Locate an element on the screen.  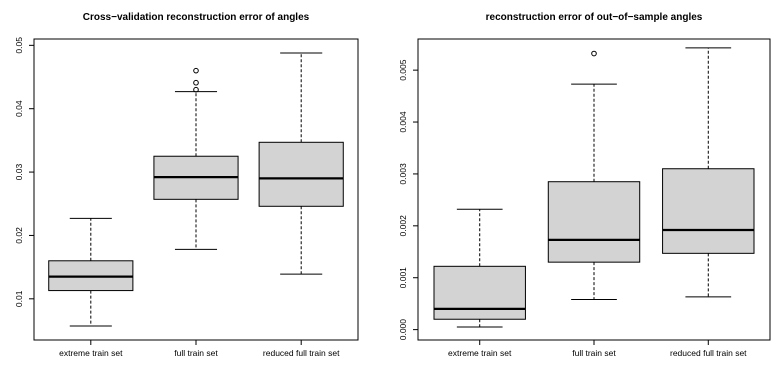
y-tick-label: 0.03 is located at coordinates (19, 172).